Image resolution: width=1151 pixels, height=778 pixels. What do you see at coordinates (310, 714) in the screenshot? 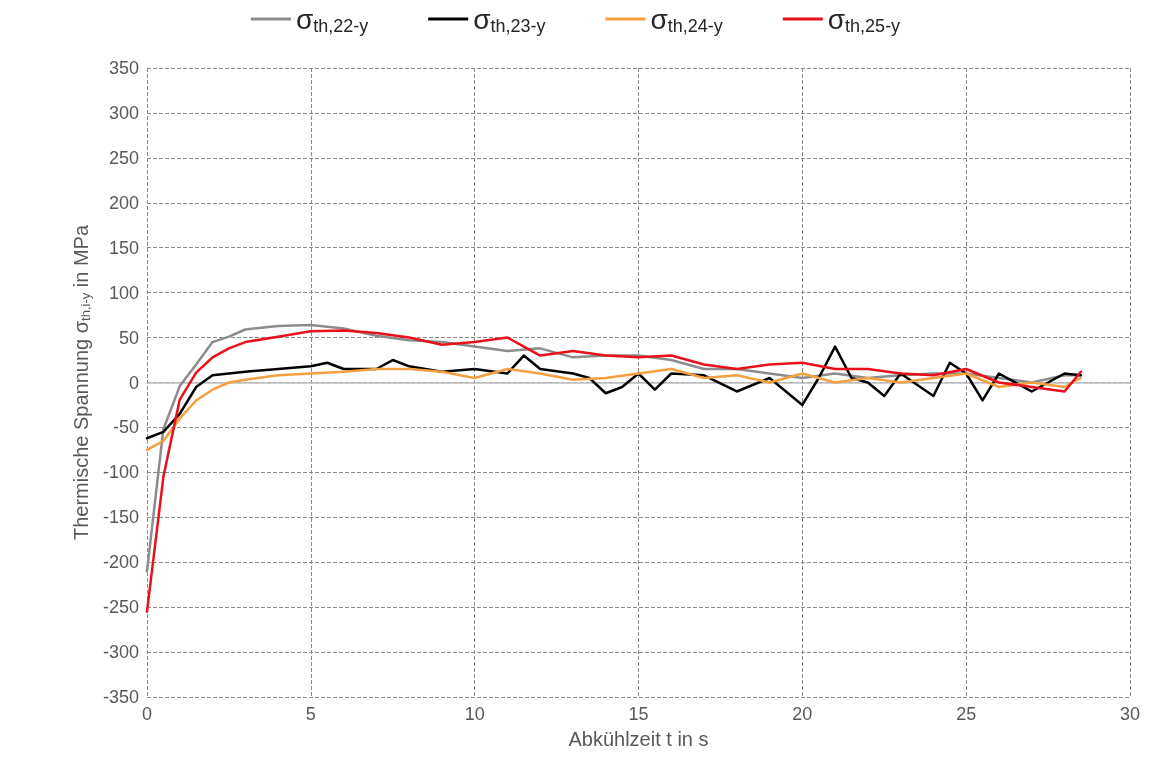
I see `x-tick-label: 5` at bounding box center [310, 714].